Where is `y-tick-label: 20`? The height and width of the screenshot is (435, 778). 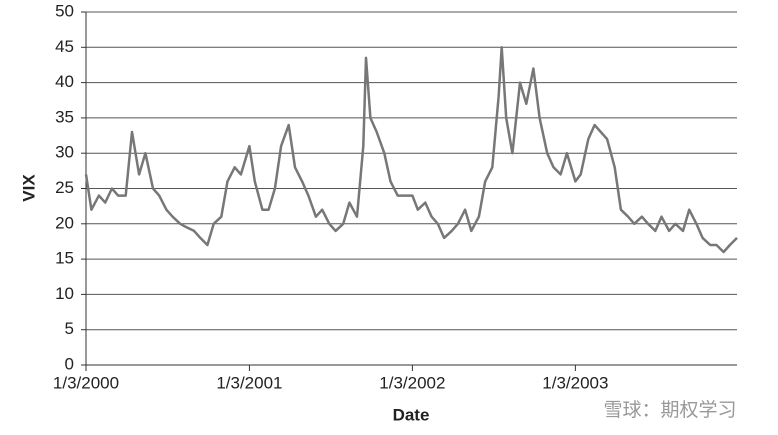
y-tick-label: 20 is located at coordinates (64, 222).